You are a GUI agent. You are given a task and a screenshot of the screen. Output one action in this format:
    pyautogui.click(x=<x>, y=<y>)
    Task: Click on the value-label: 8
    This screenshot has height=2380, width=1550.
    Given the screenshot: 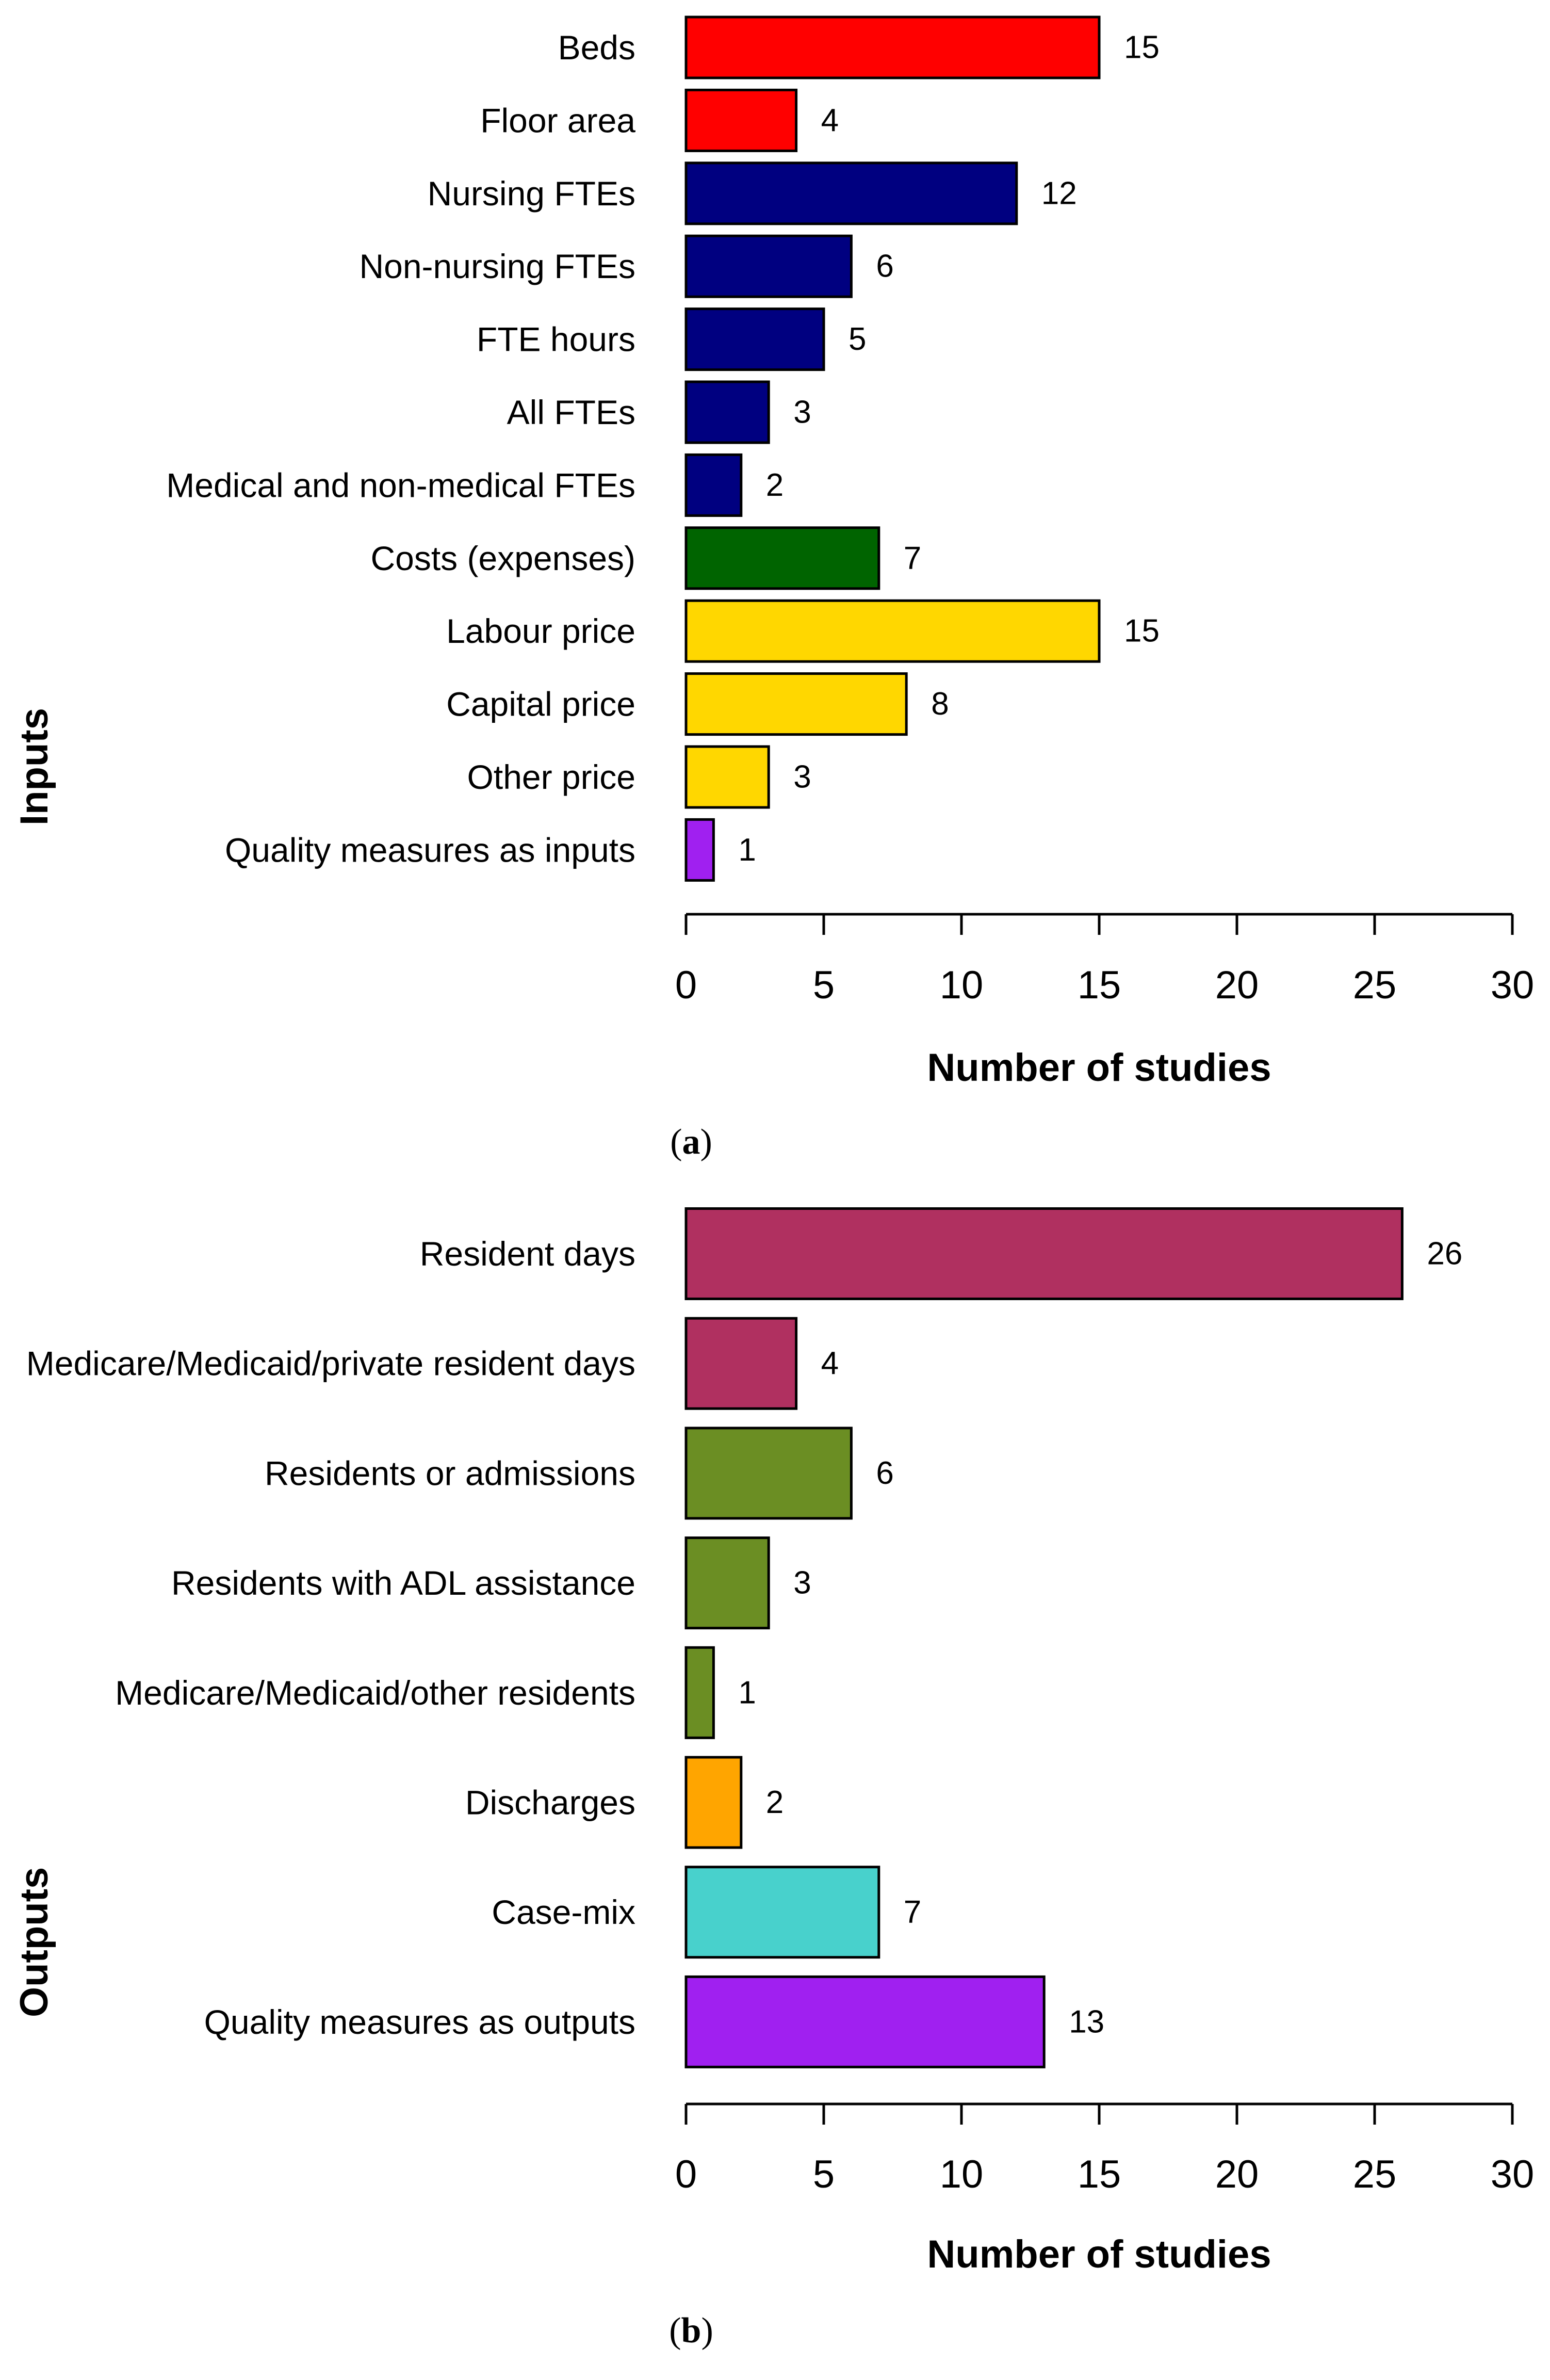 What is the action you would take?
    pyautogui.click(x=940, y=704)
    